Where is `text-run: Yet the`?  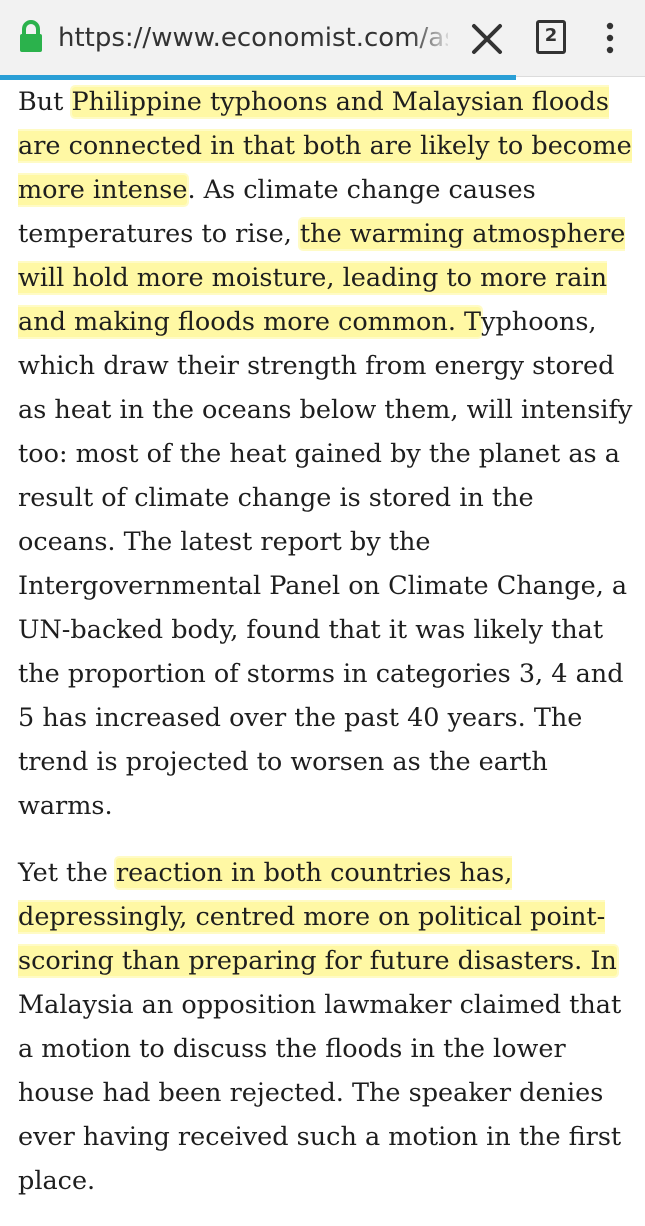 text-run: Yet the is located at coordinates (67, 873).